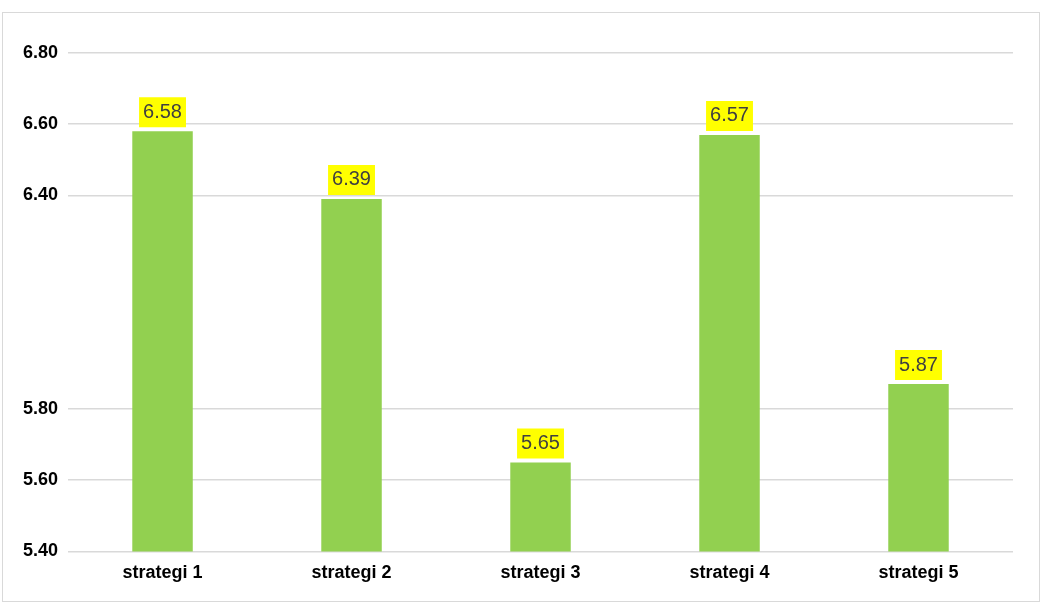  What do you see at coordinates (40, 123) in the screenshot?
I see `y-tick-label: 6.60` at bounding box center [40, 123].